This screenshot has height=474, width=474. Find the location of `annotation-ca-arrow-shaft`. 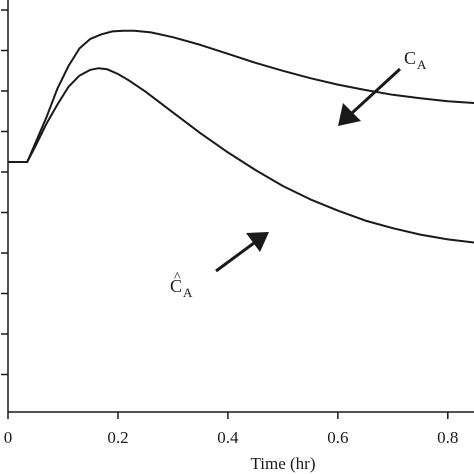

annotation-ca-arrow-shaft is located at coordinates (376, 91).